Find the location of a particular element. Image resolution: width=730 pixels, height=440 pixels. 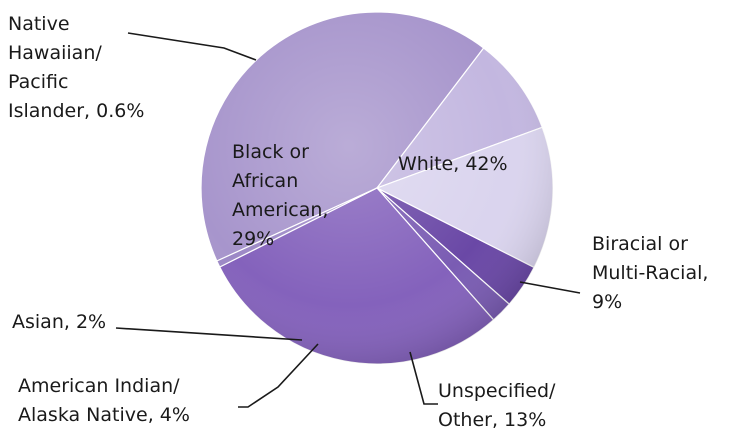

slice-label-line: Asian, 2% is located at coordinates (59, 322).